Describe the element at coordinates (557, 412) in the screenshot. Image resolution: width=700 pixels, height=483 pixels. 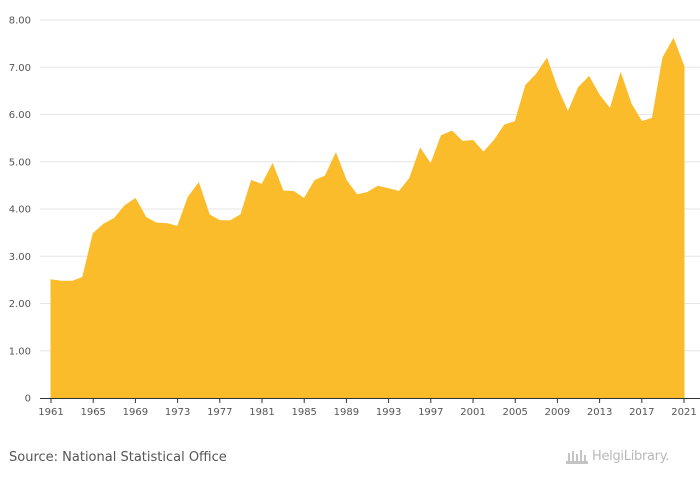
I see `x-tick-label: 2009` at that location.